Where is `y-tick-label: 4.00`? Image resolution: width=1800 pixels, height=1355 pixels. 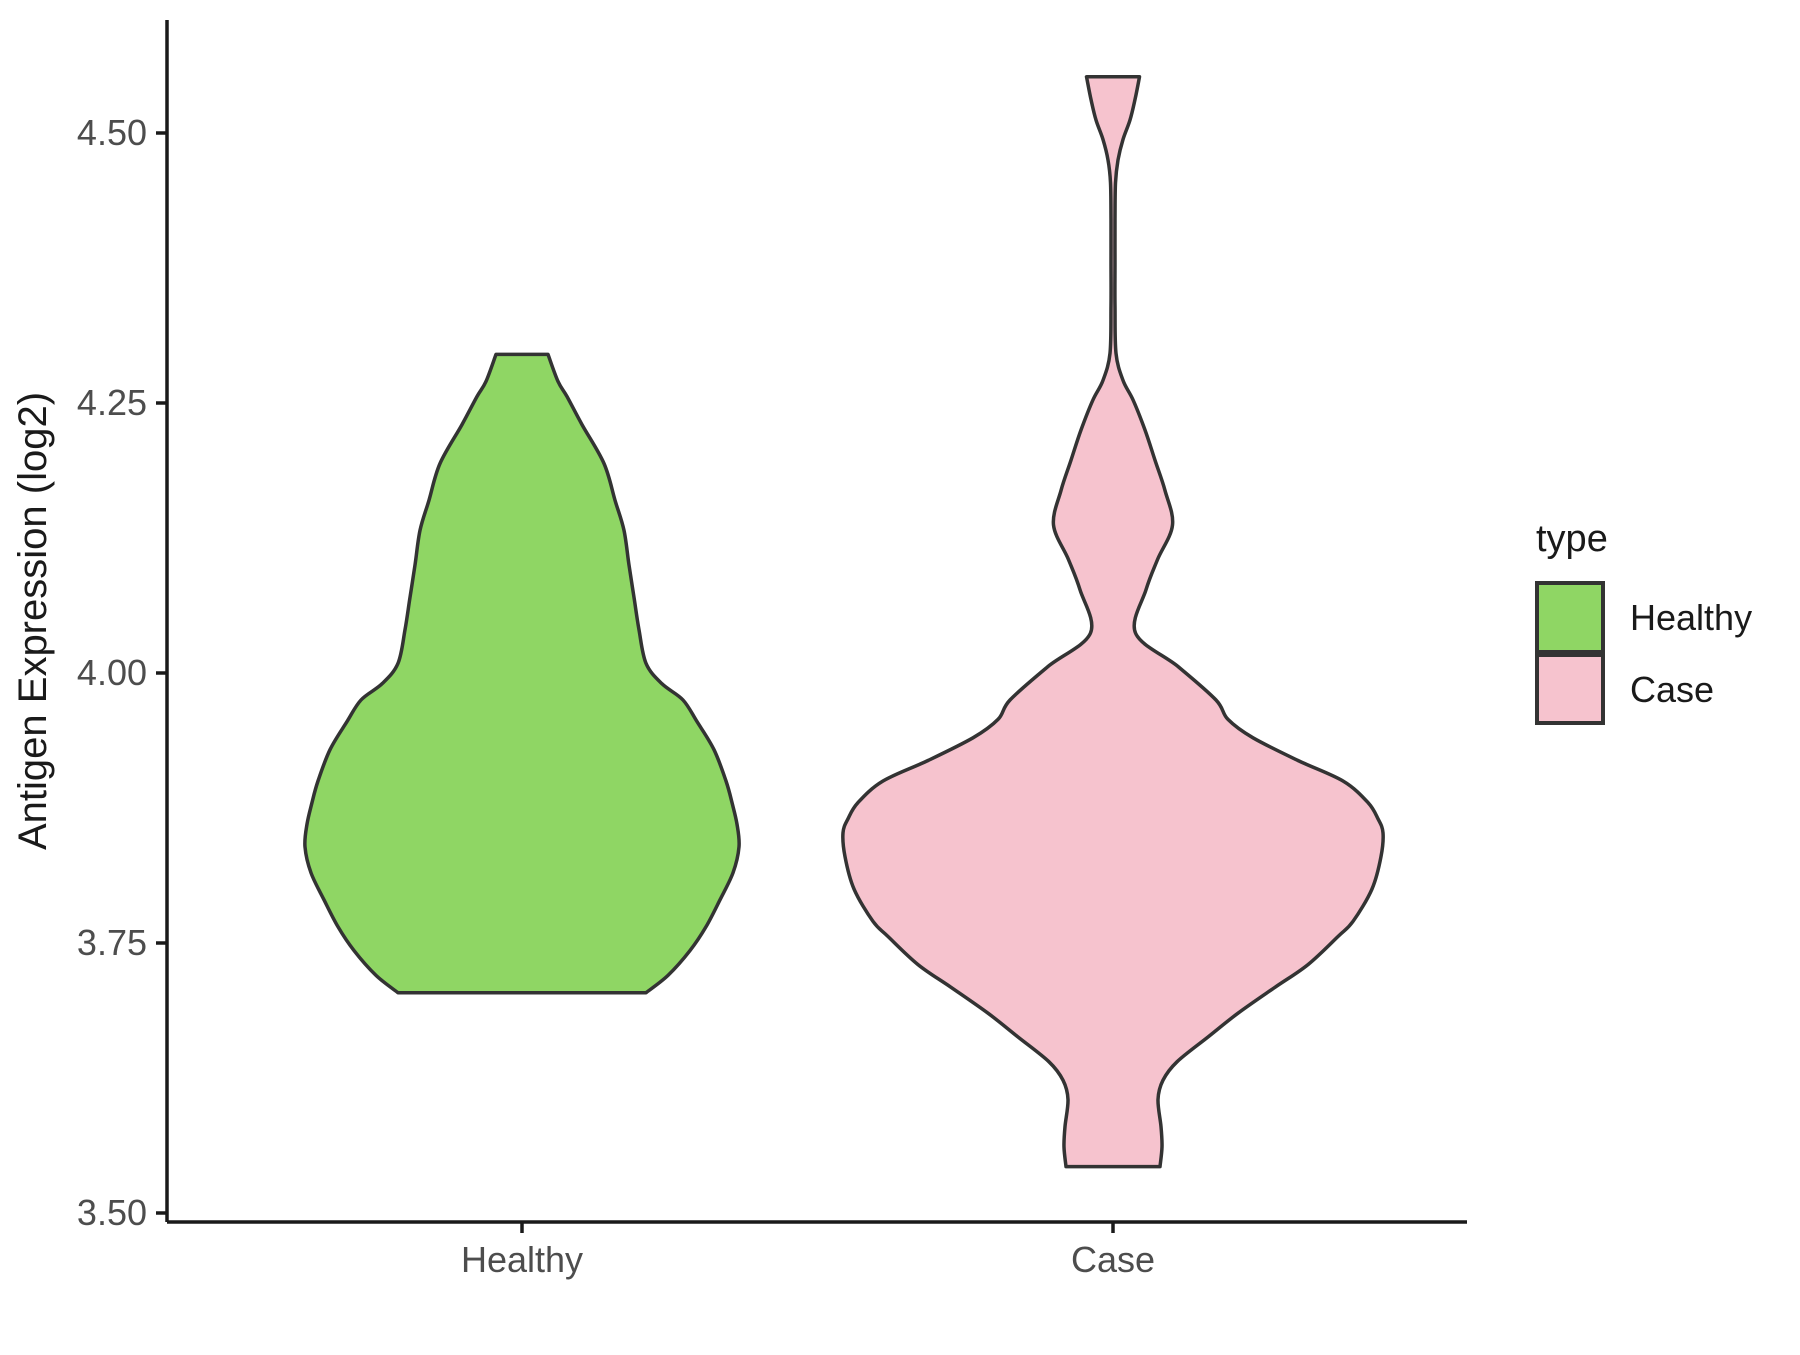 y-tick-label: 4.00 is located at coordinates (112, 672).